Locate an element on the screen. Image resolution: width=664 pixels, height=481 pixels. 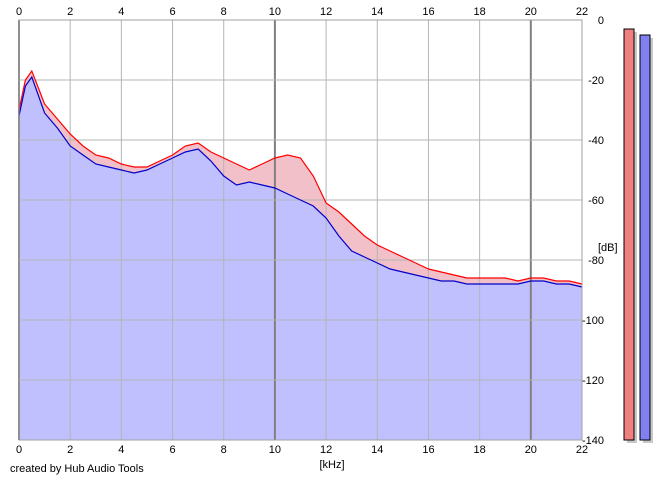
x-tick-label-top: 20 is located at coordinates (531, 12).